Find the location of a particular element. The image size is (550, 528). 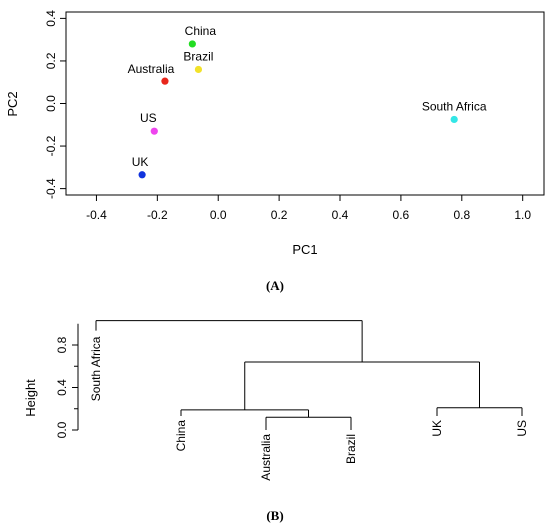

dendrogram-y-axis: 0.0 0.4 0.8 is located at coordinates (67, 380).